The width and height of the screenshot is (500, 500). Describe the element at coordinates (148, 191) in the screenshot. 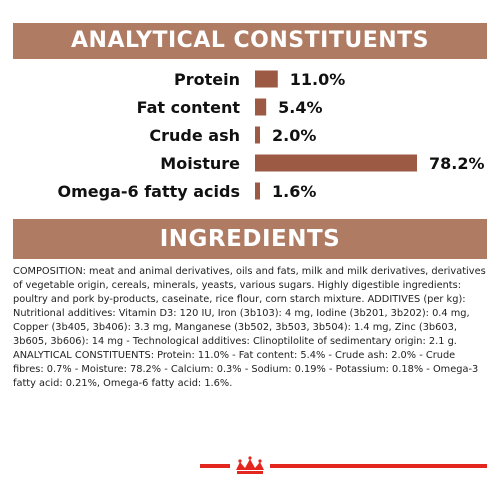

I see `category-label: Omega-6 fatty acids` at that location.